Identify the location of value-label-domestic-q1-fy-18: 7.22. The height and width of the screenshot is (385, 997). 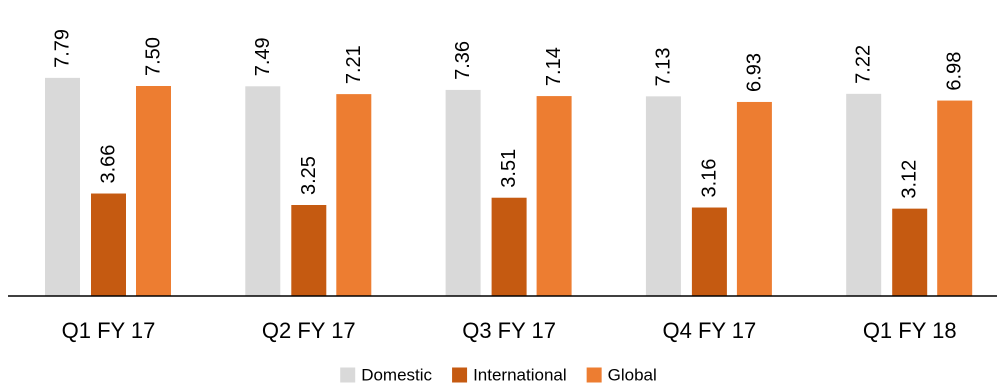
(864, 64).